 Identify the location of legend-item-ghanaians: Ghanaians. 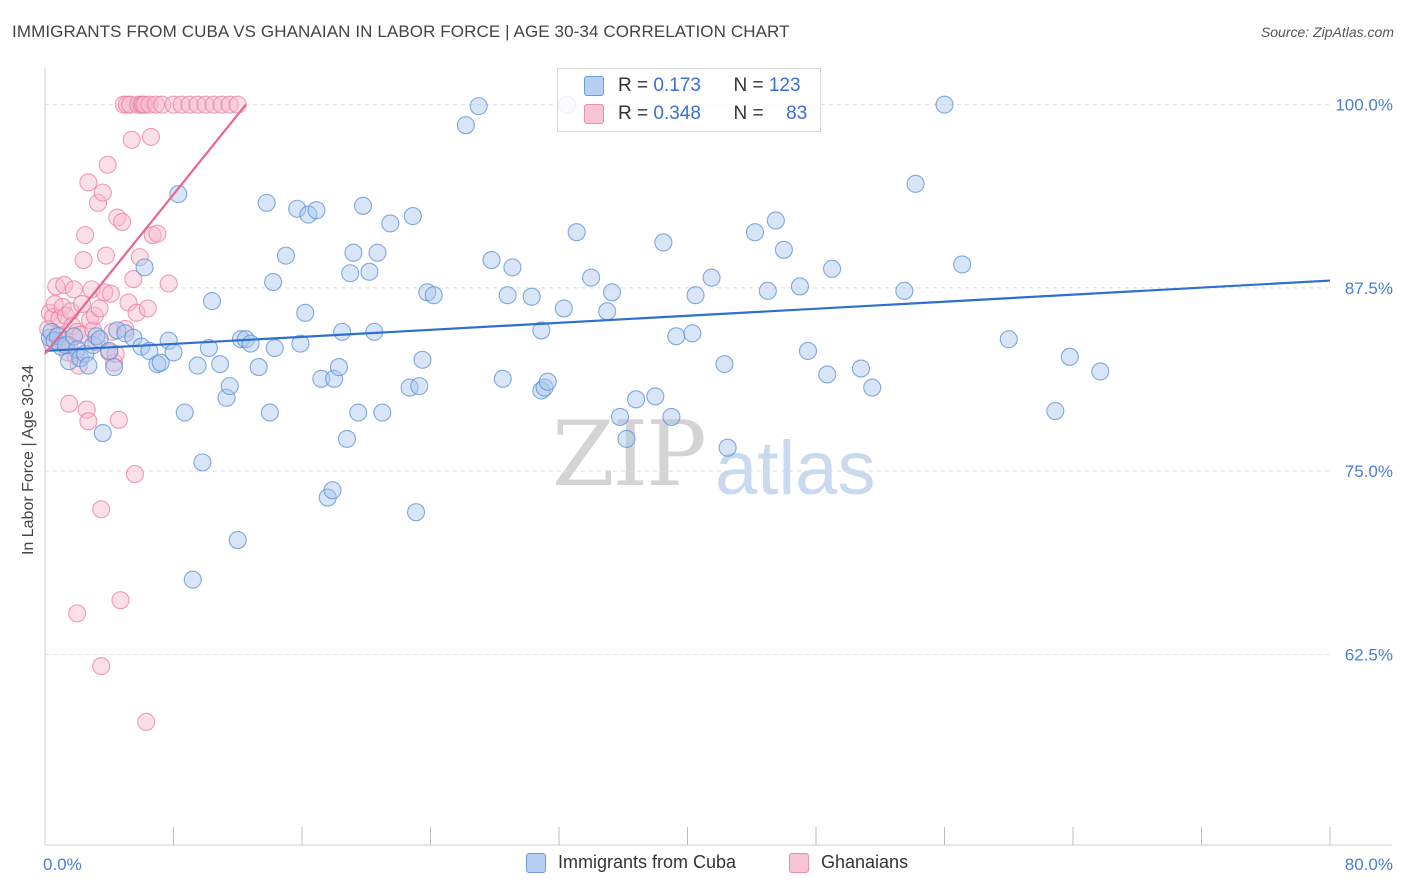
(848, 862).